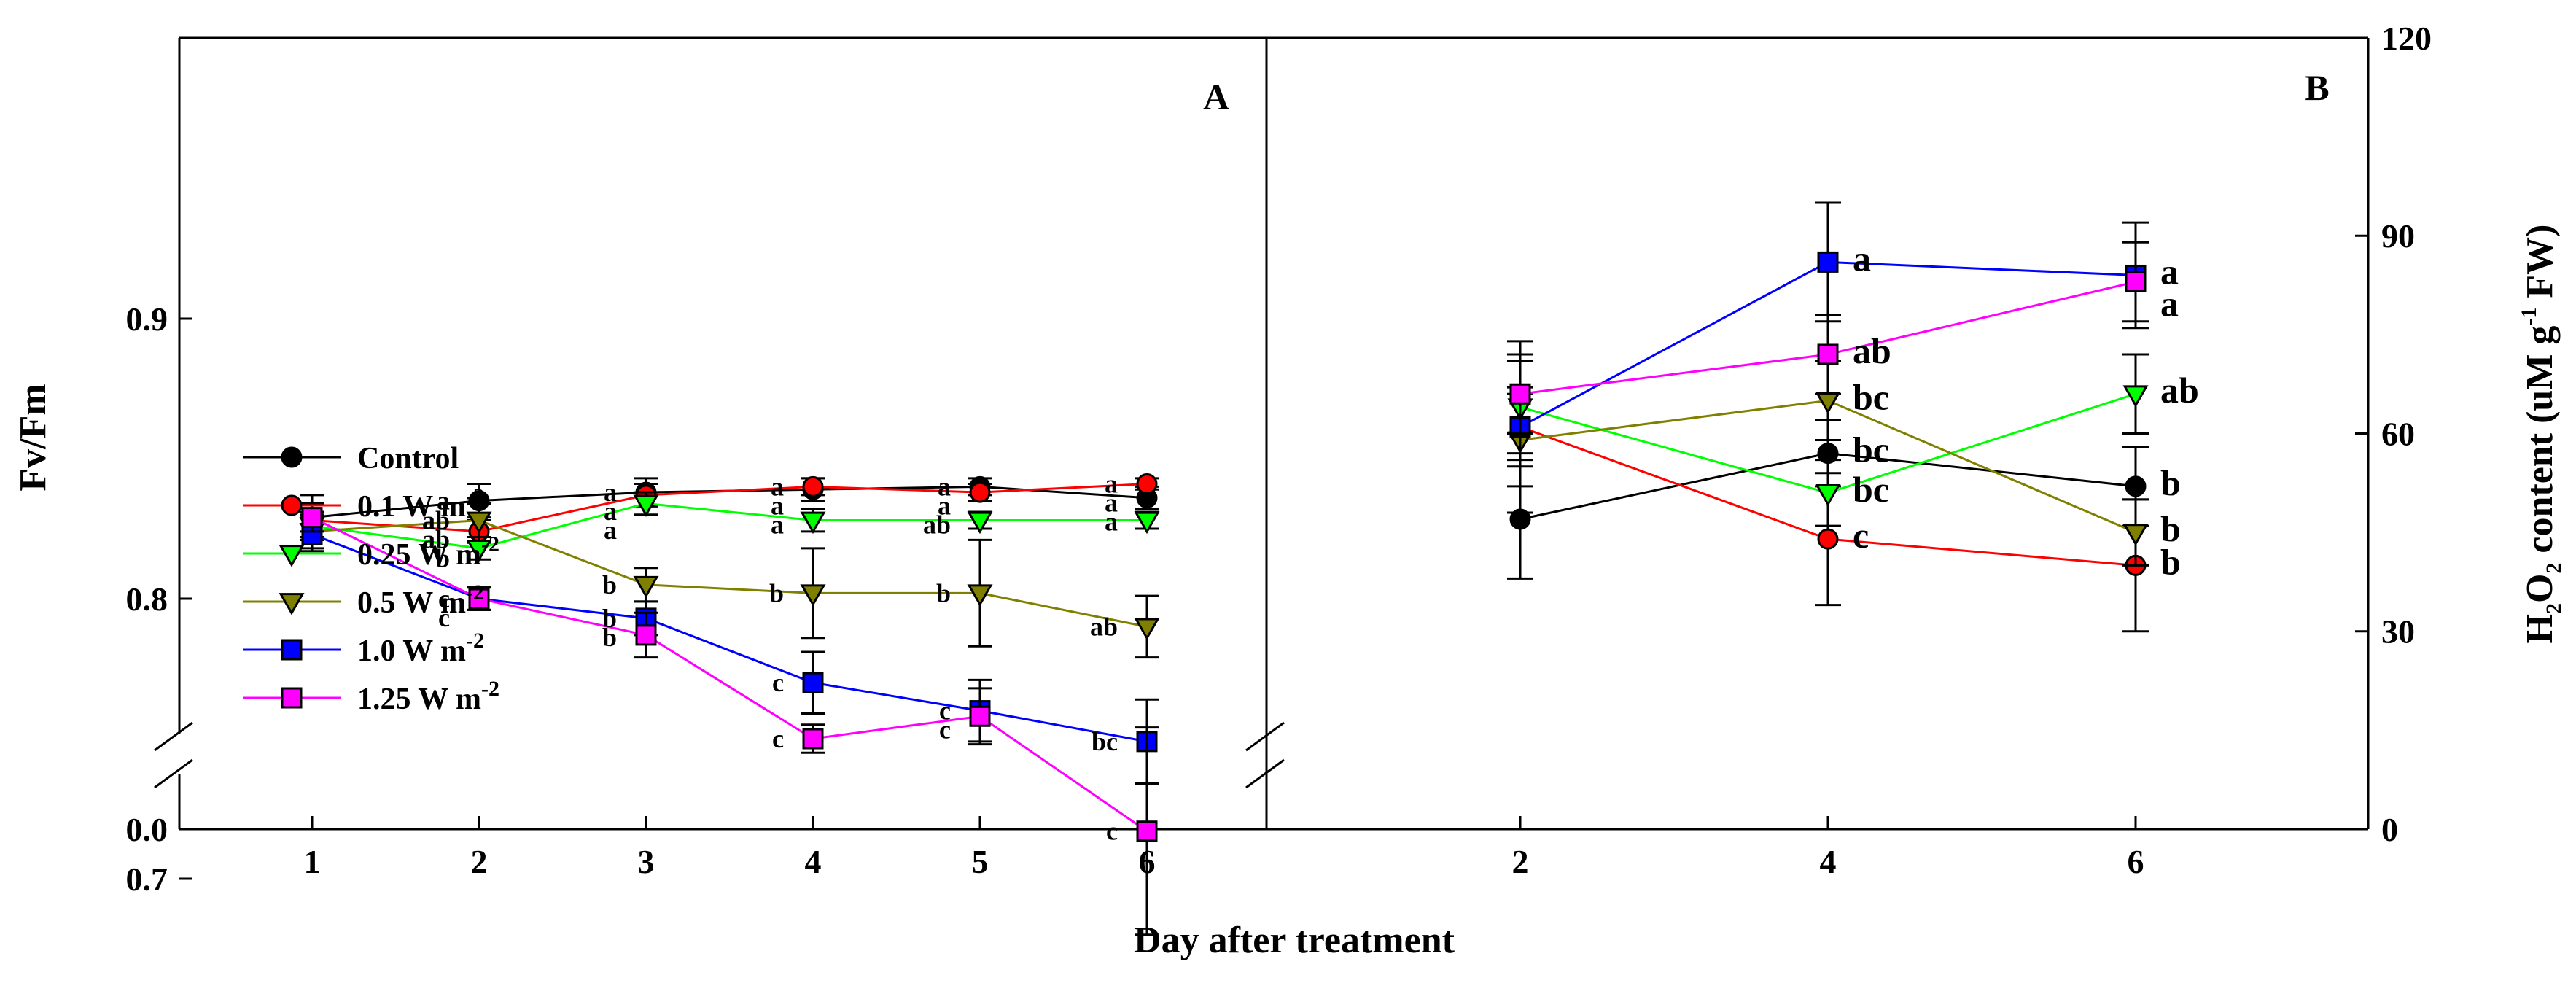  What do you see at coordinates (980, 861) in the screenshot?
I see `x-tick-label: 5` at bounding box center [980, 861].